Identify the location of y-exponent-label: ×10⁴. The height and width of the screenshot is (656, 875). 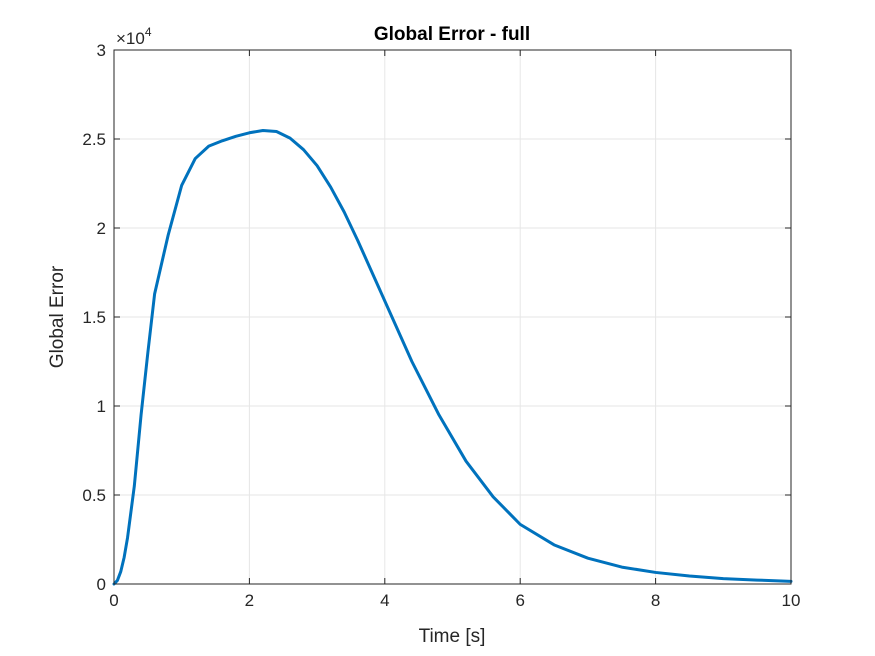
(134, 36).